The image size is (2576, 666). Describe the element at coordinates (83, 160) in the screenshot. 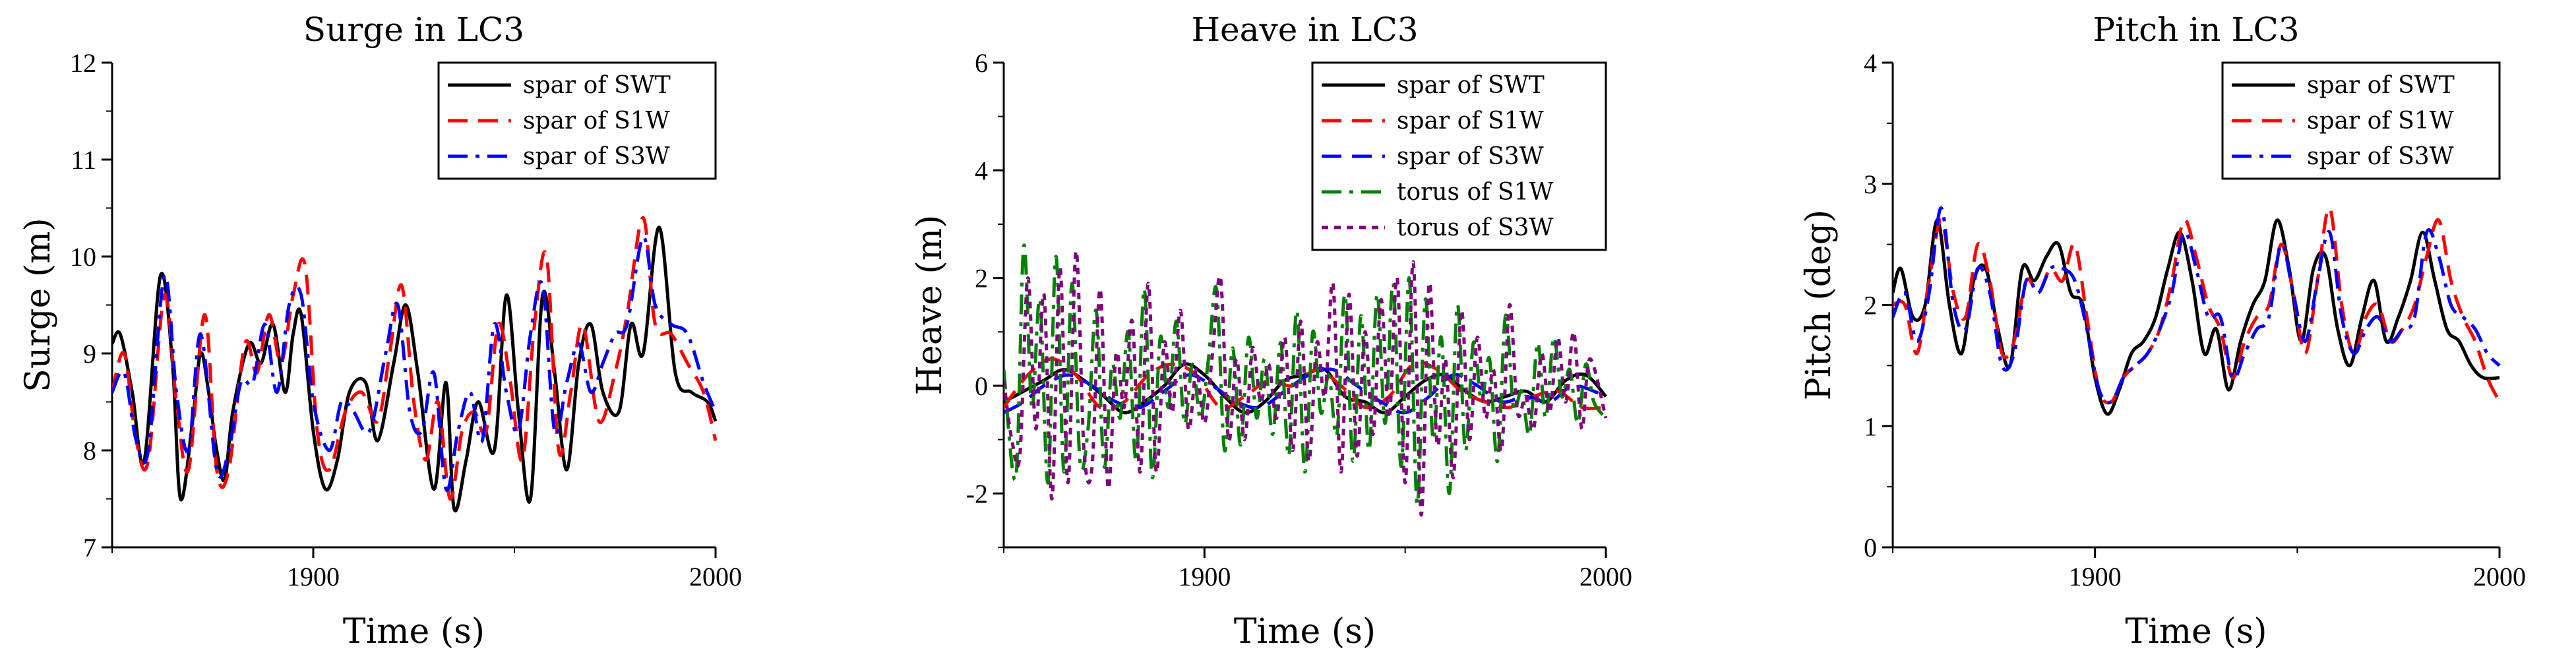

I see `y-tick-label: 11` at that location.